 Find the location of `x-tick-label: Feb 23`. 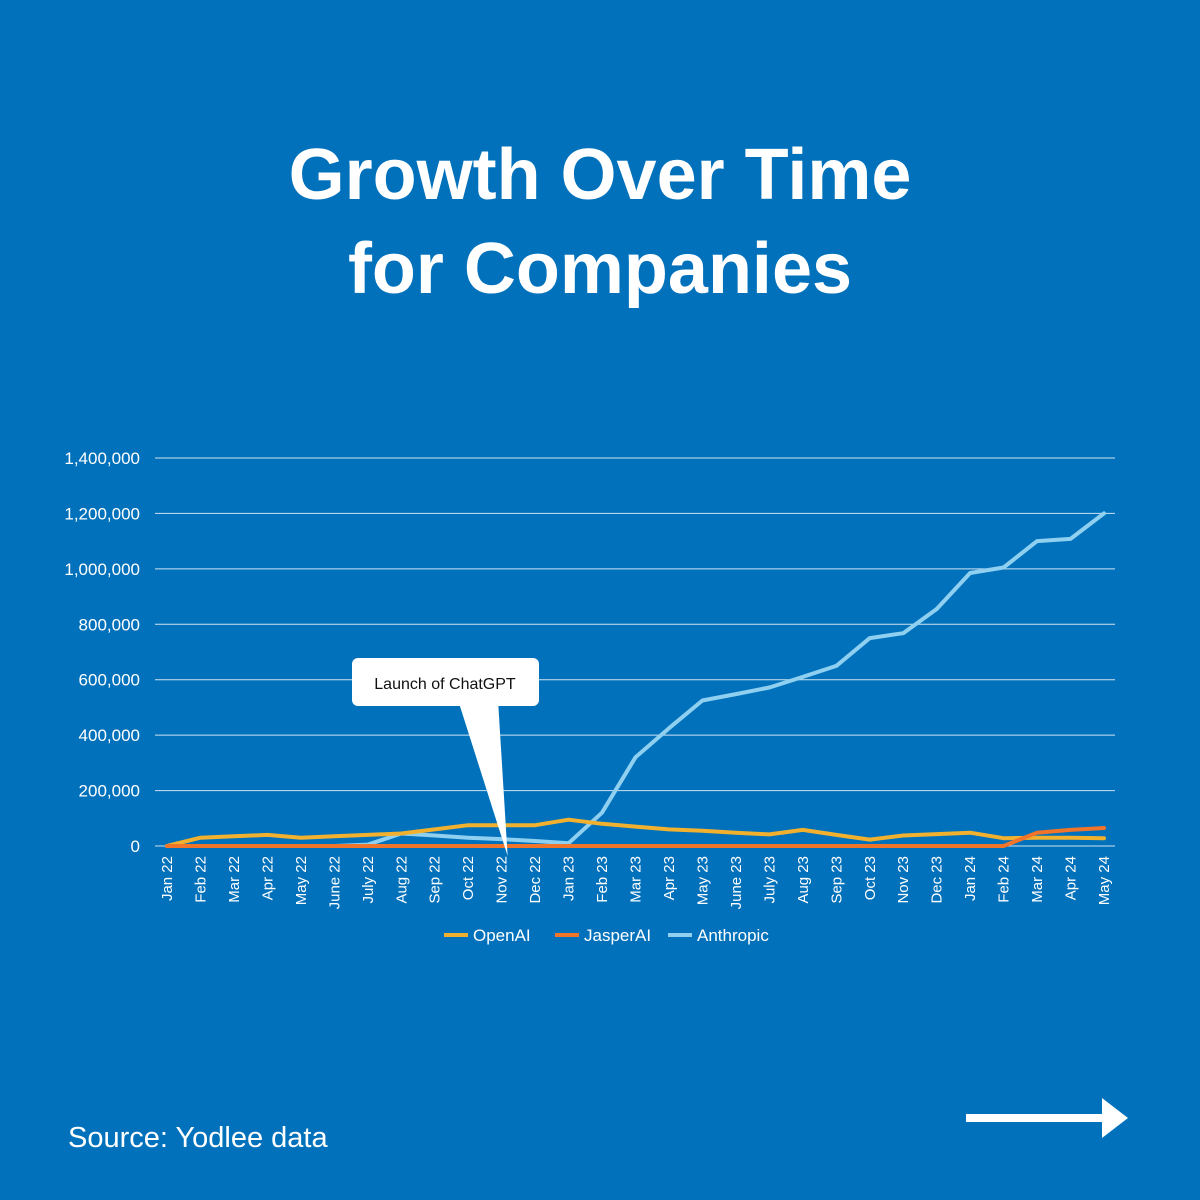

x-tick-label: Feb 23 is located at coordinates (602, 879).